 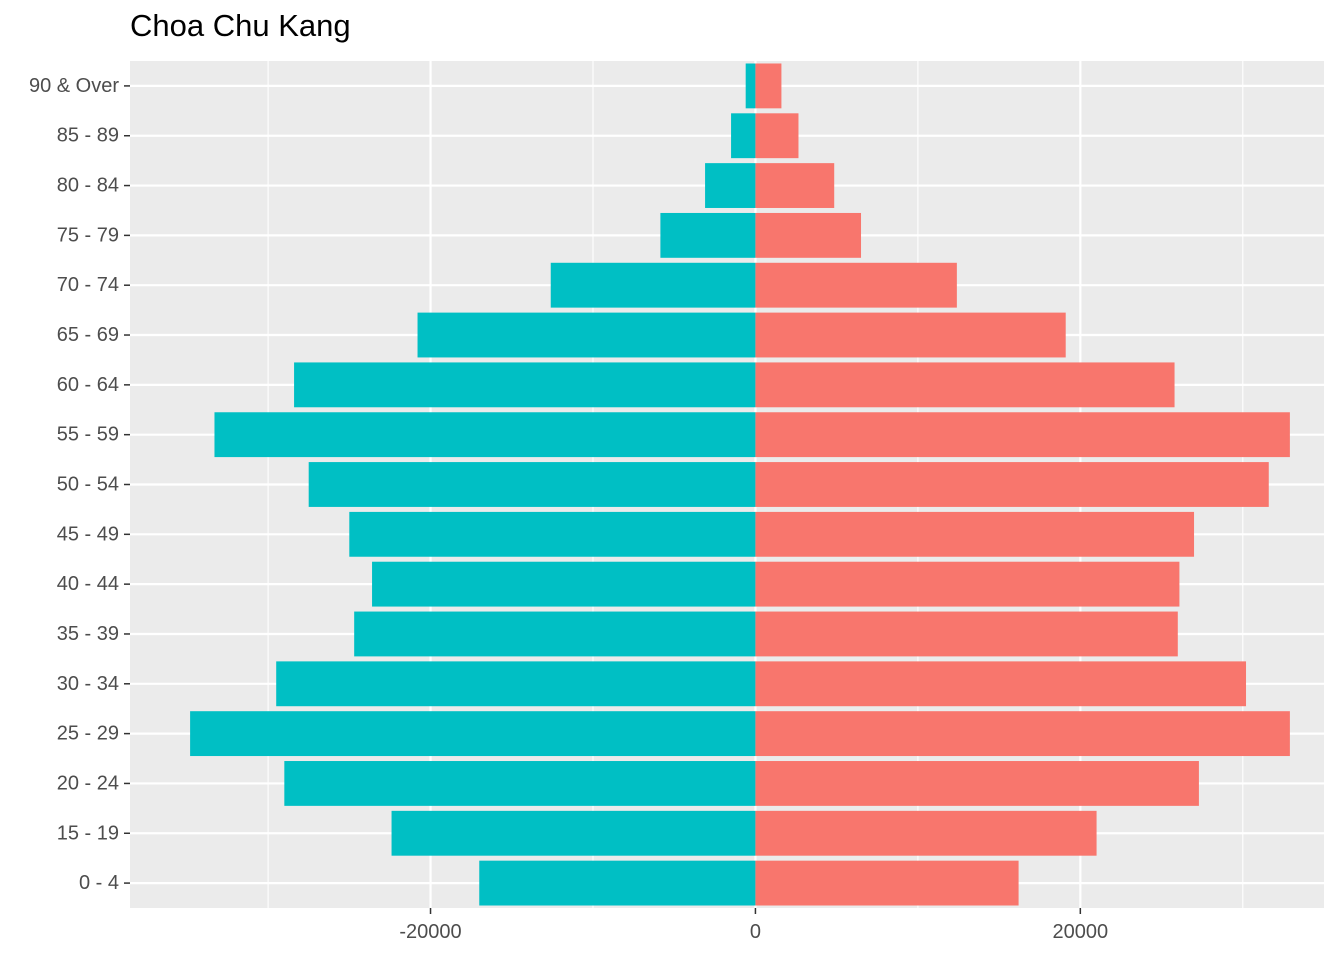 What do you see at coordinates (88, 833) in the screenshot?
I see `y-tick-label: 15 - 19` at bounding box center [88, 833].